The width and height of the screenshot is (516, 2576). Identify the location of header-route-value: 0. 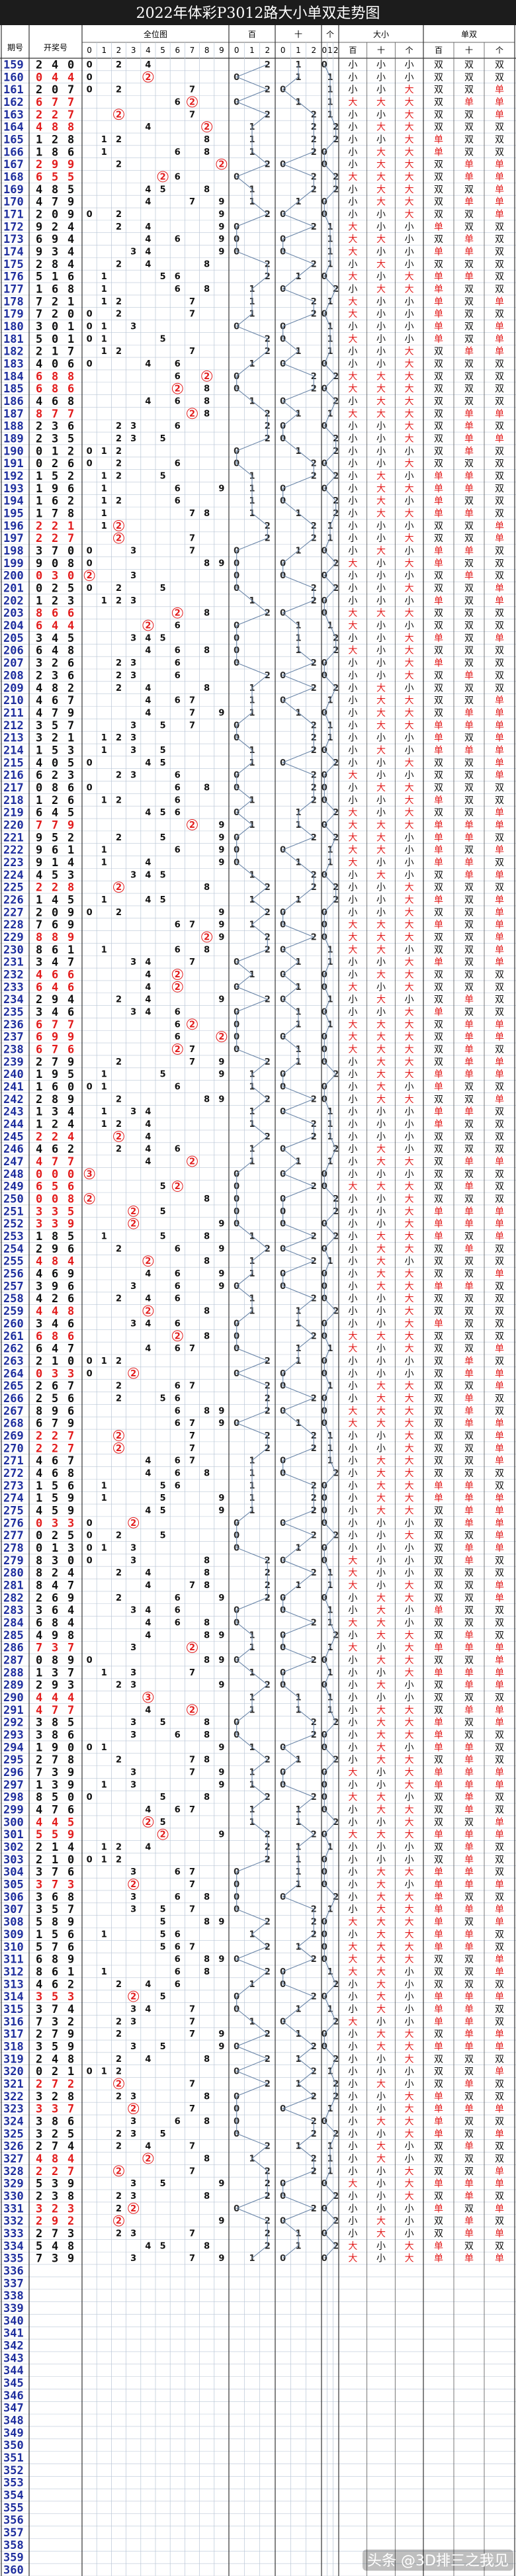
(236, 50).